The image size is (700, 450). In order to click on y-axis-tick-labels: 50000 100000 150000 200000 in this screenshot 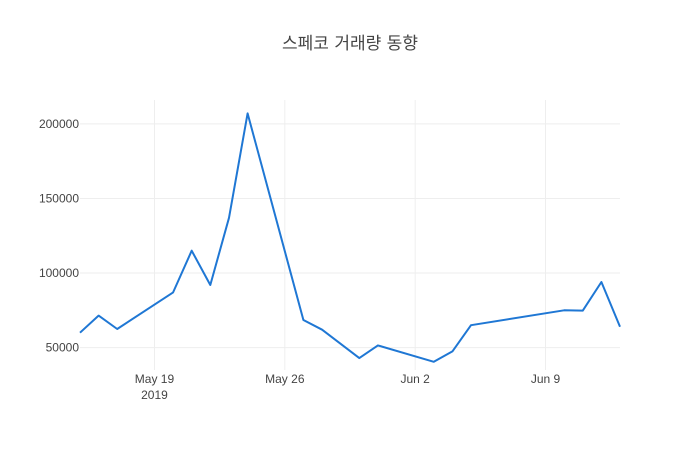, I will do `click(59, 236)`.